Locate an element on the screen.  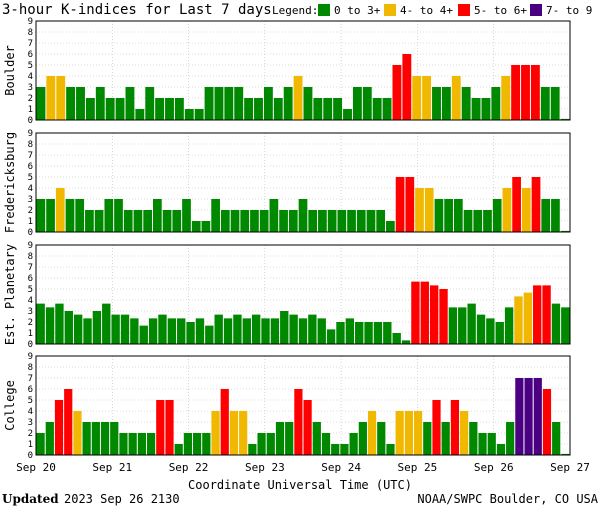
chart-title: 3-hour K-indices for Last 7 days is located at coordinates (137, 10).